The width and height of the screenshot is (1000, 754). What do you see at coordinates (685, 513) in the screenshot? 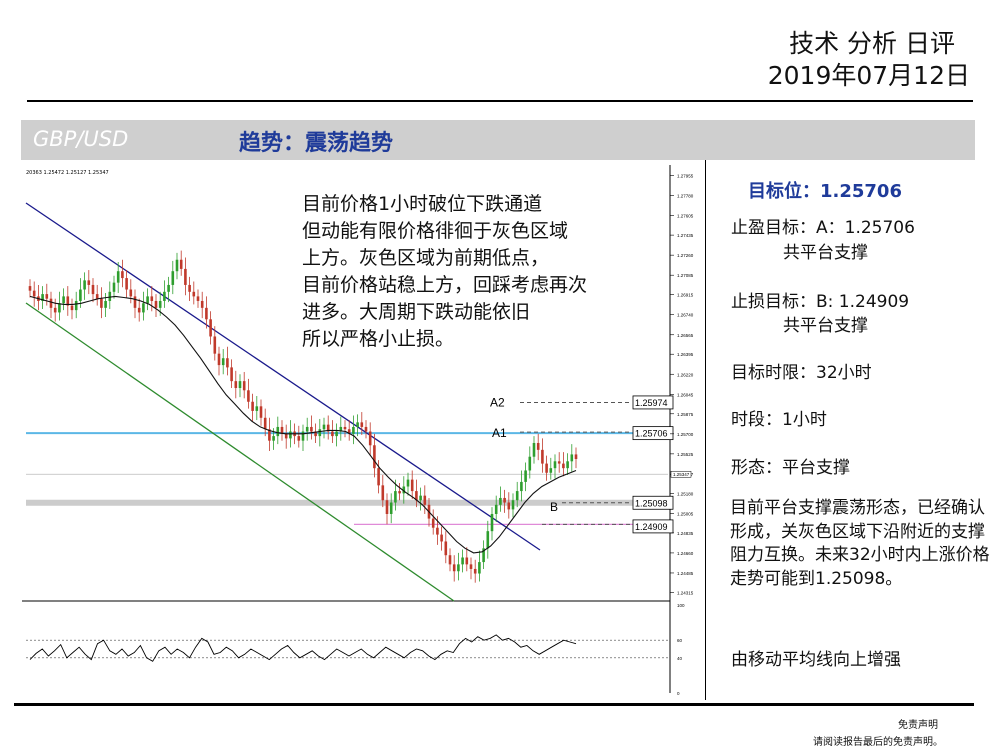
I see `price-tick-label: 1.25005` at bounding box center [685, 513].